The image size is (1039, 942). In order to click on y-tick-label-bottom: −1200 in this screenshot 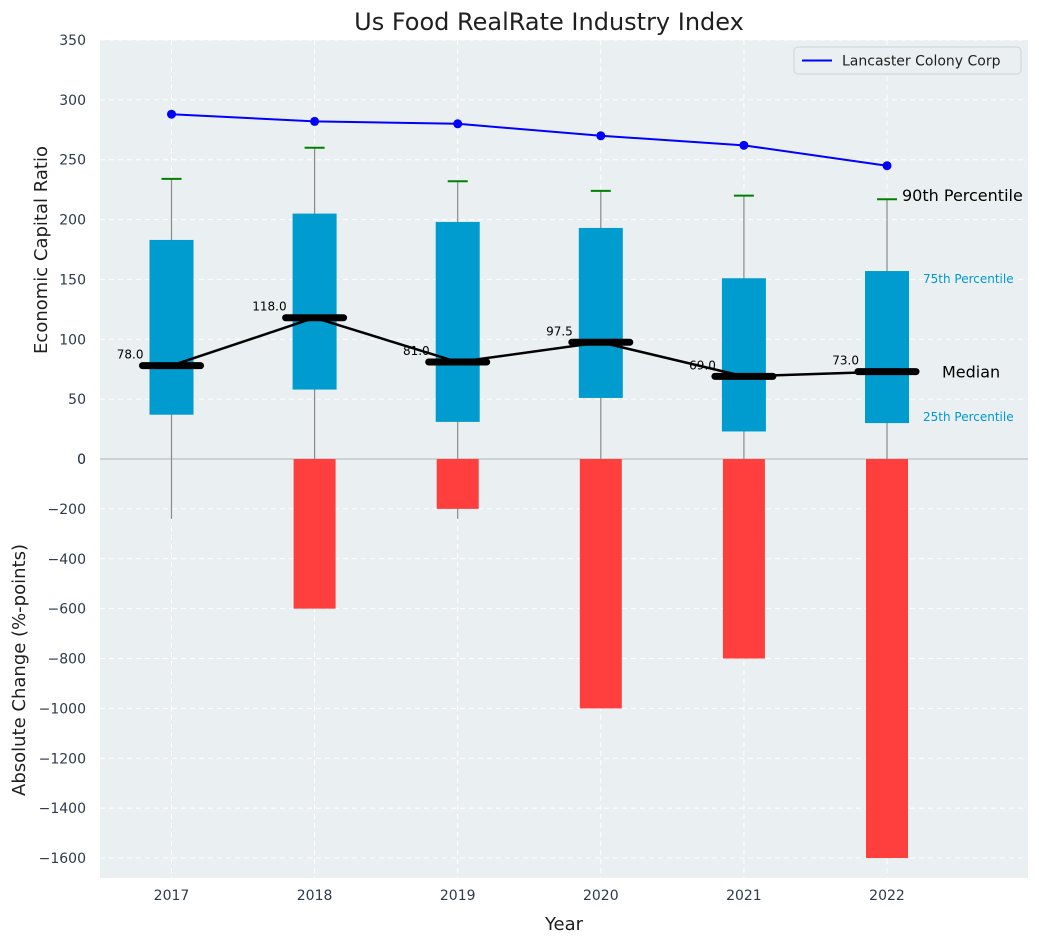, I will do `click(62, 759)`.